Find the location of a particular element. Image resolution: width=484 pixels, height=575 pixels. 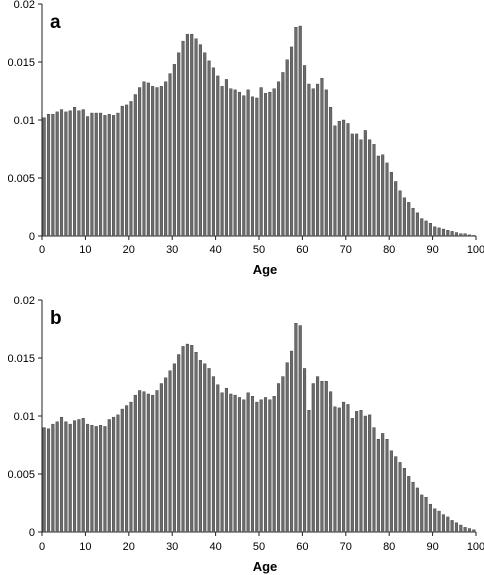

x-tick-label: 20 is located at coordinates (129, 547).